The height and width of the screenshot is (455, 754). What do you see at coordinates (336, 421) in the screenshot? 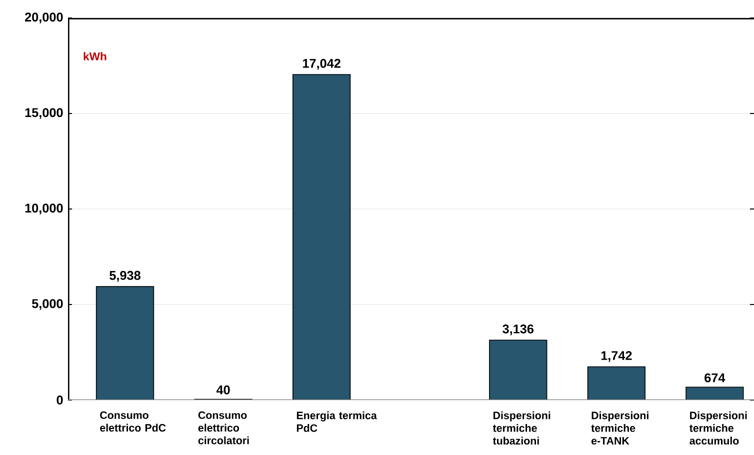
I see `x-tick-label: Energia termica PdC` at bounding box center [336, 421].